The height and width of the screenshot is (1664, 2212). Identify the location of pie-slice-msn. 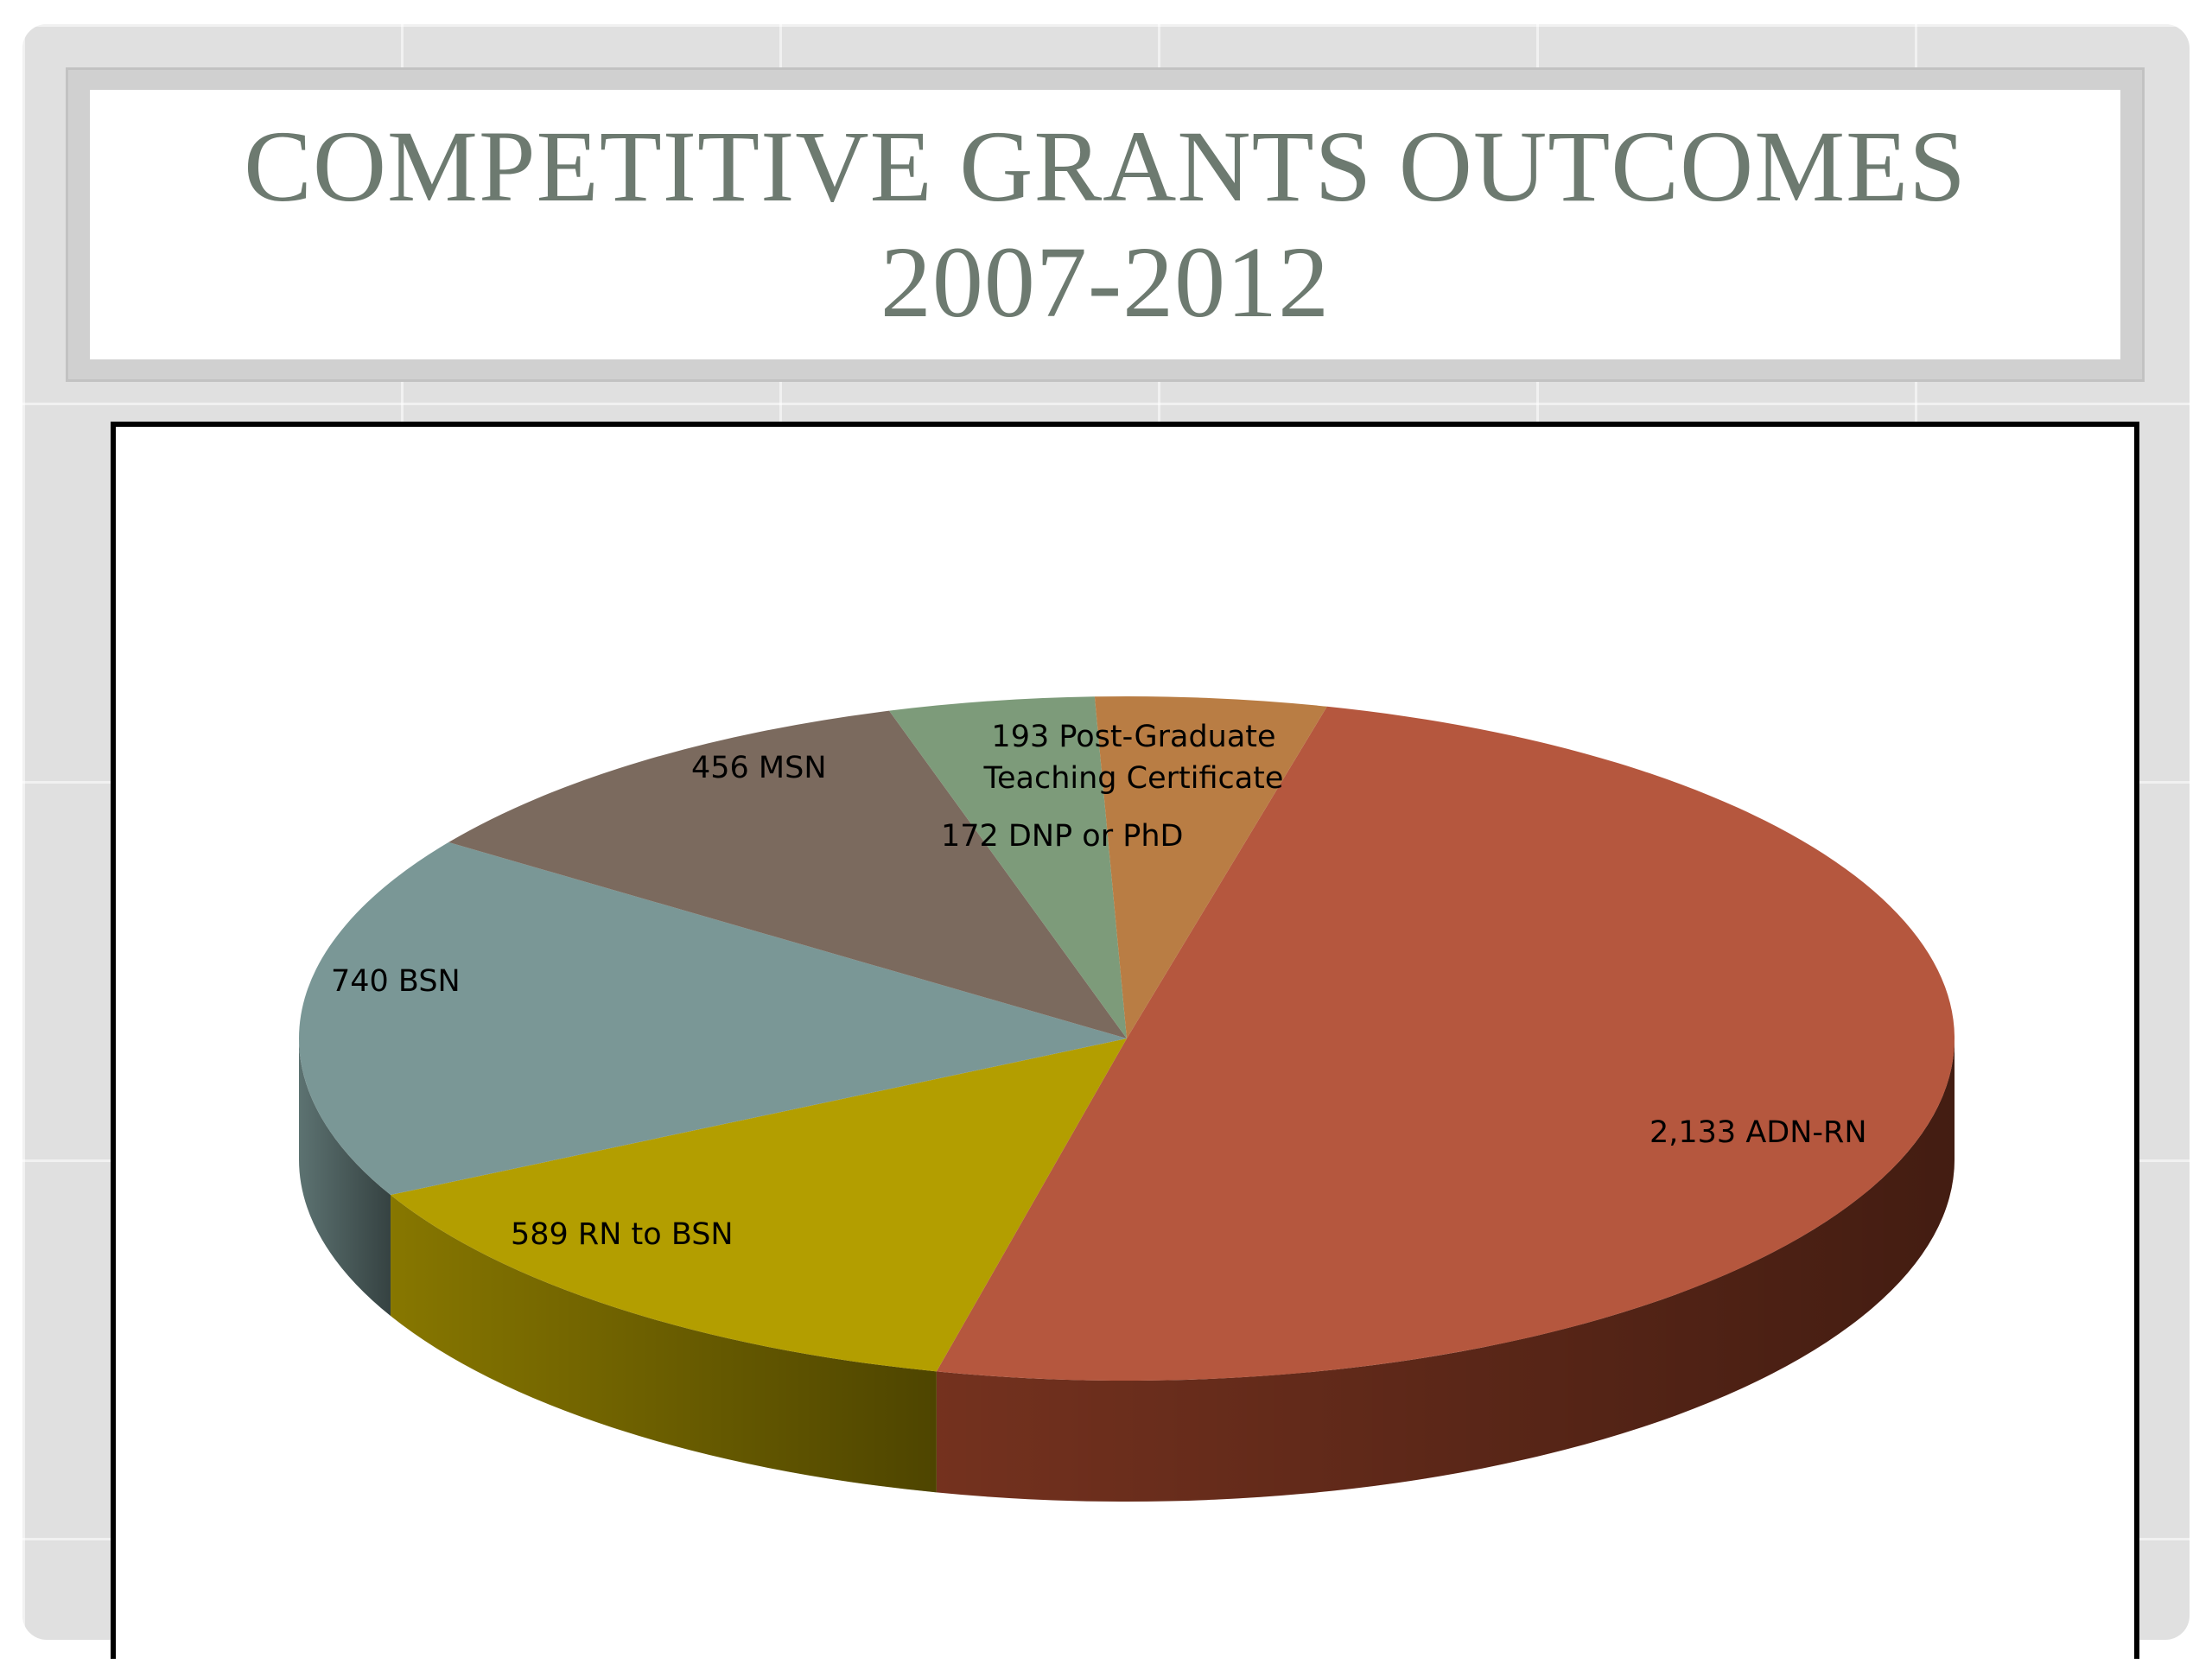
(787, 874).